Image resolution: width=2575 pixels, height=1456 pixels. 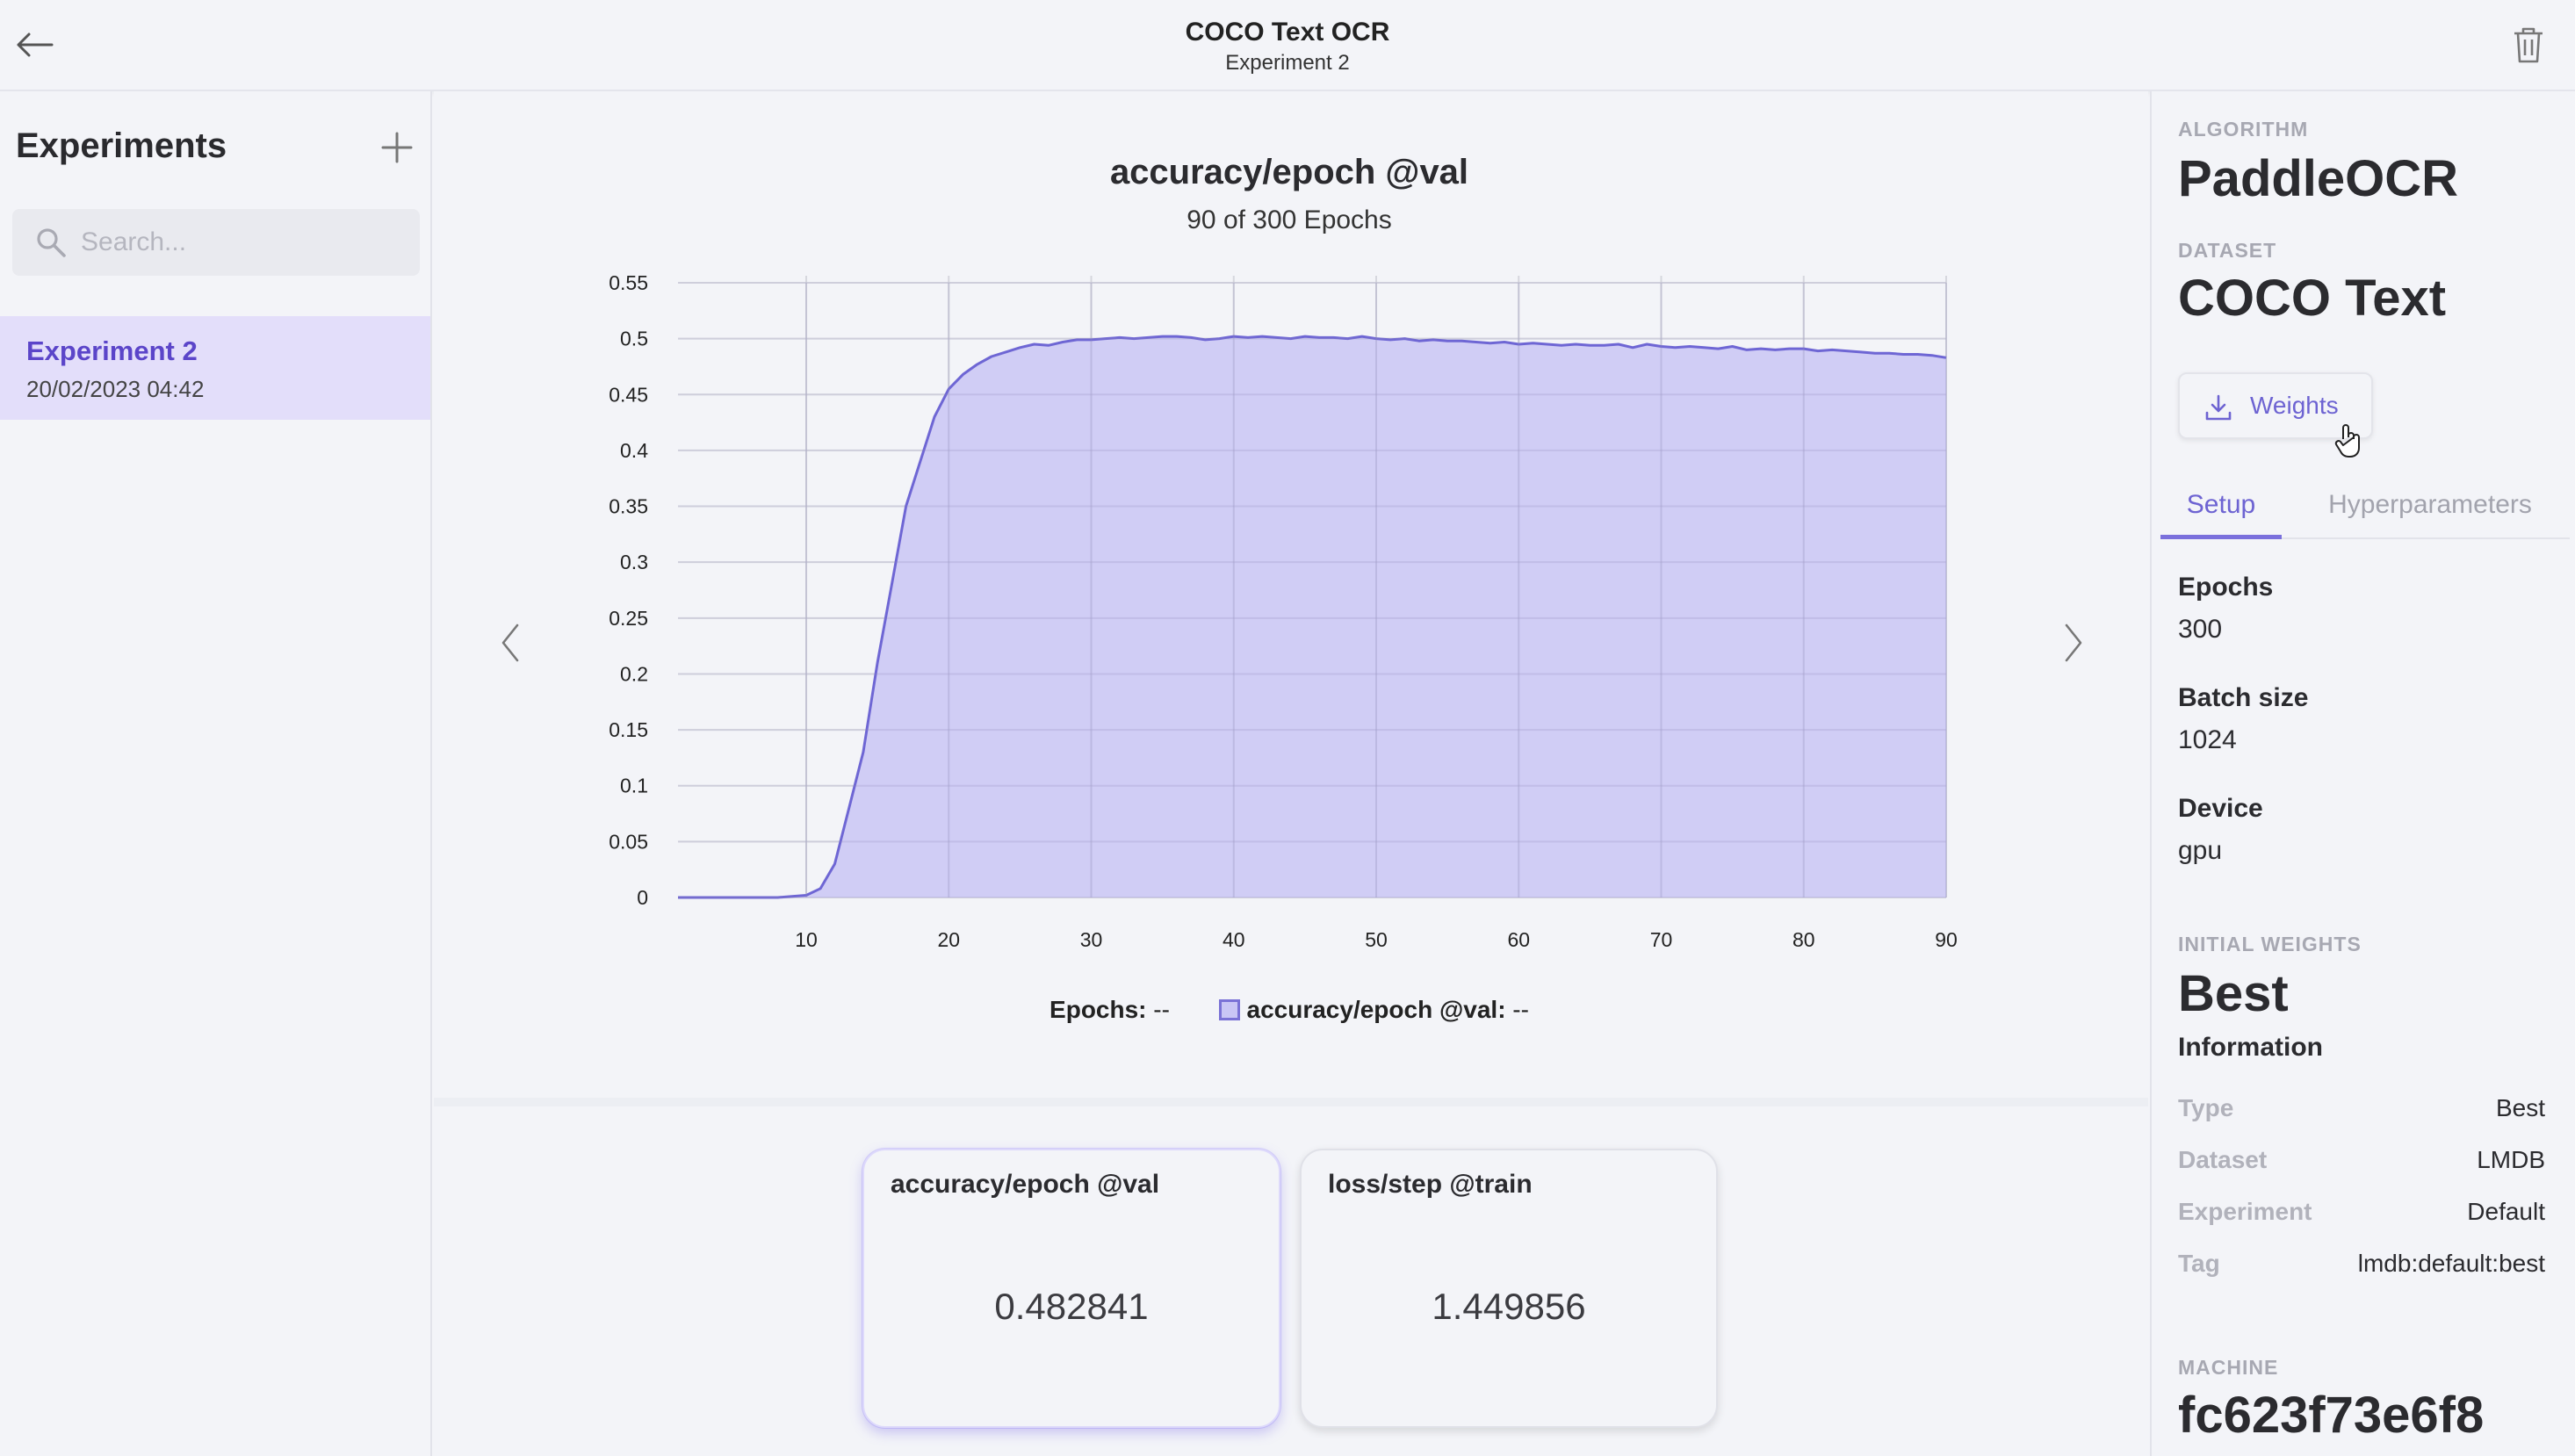 What do you see at coordinates (116, 389) in the screenshot?
I see `experiment-date: 20/02/2023 04:42` at bounding box center [116, 389].